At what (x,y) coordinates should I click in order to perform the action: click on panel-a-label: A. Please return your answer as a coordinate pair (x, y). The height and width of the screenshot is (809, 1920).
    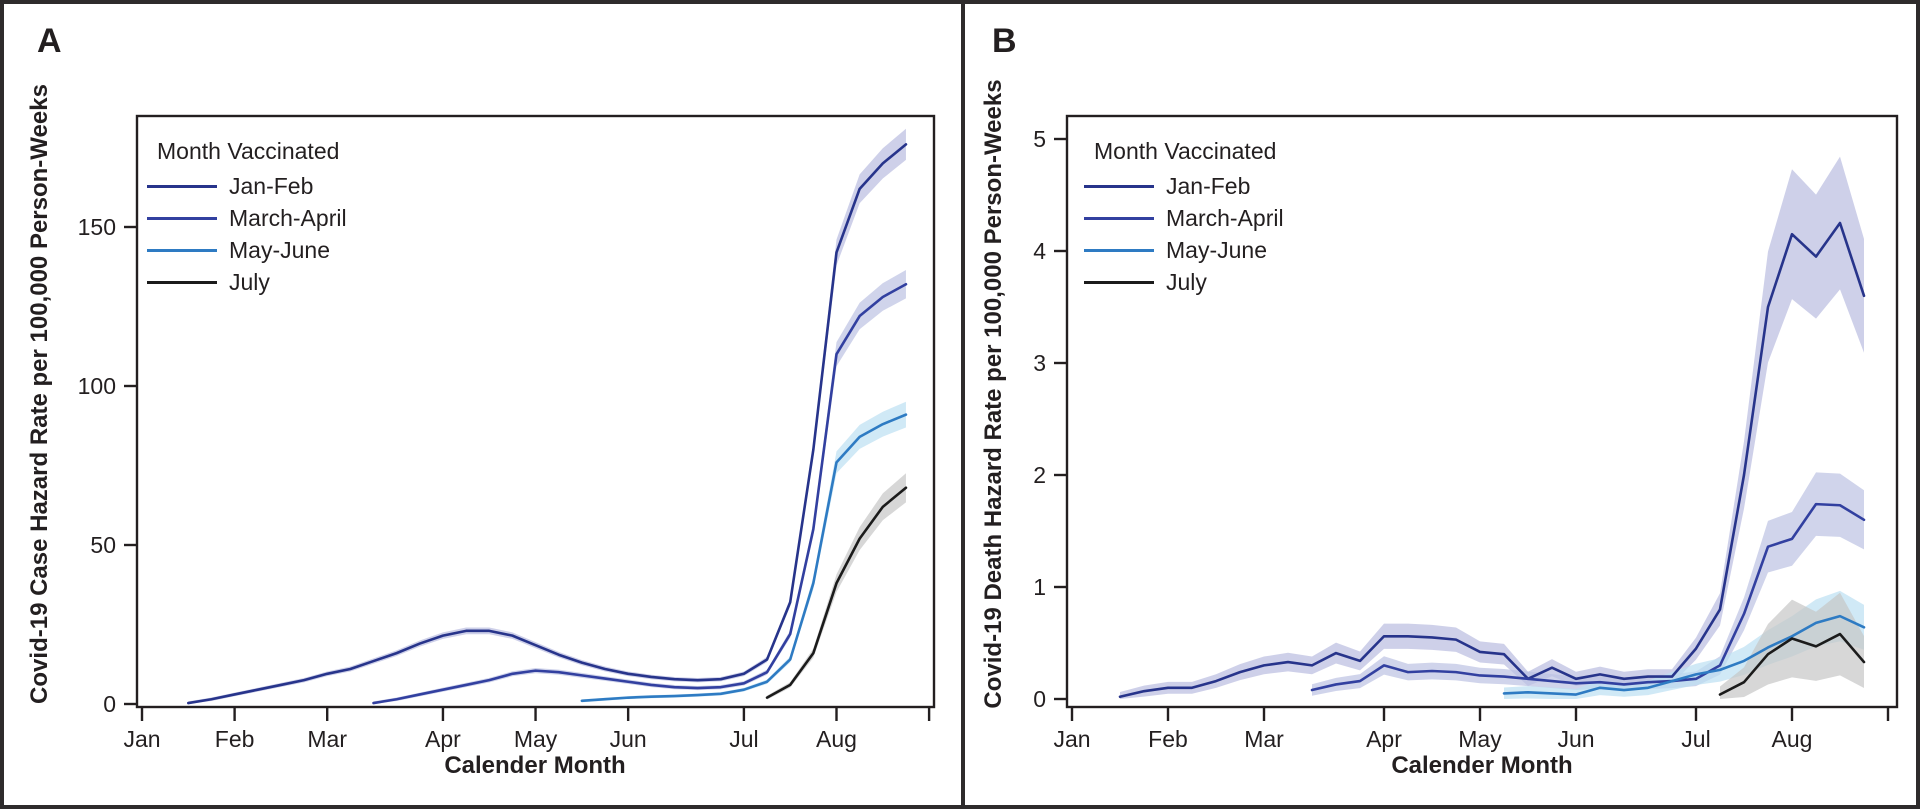
    Looking at the image, I should click on (49, 41).